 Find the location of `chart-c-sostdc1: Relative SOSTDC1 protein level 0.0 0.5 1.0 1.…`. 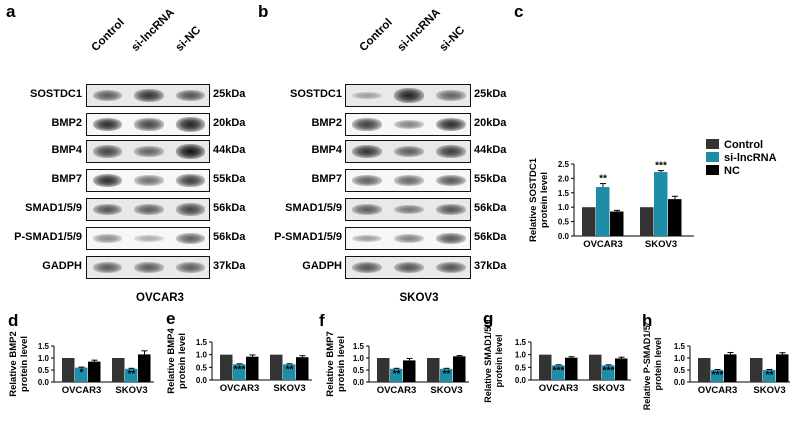

chart-c-sostdc1: Relative SOSTDC1 protein level 0.0 0.5 1.0 1.… is located at coordinates (611, 203).